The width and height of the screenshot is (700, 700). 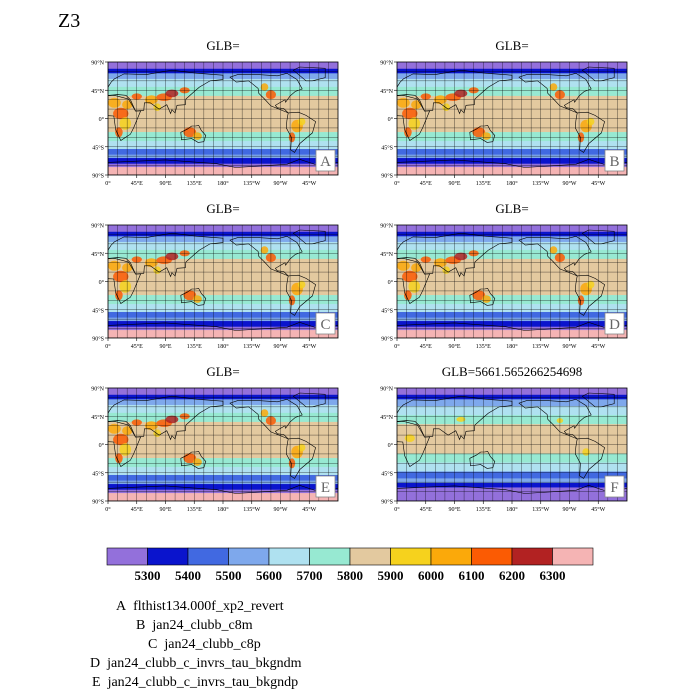 I want to click on colorbar-label: 5600, so click(x=269, y=575).